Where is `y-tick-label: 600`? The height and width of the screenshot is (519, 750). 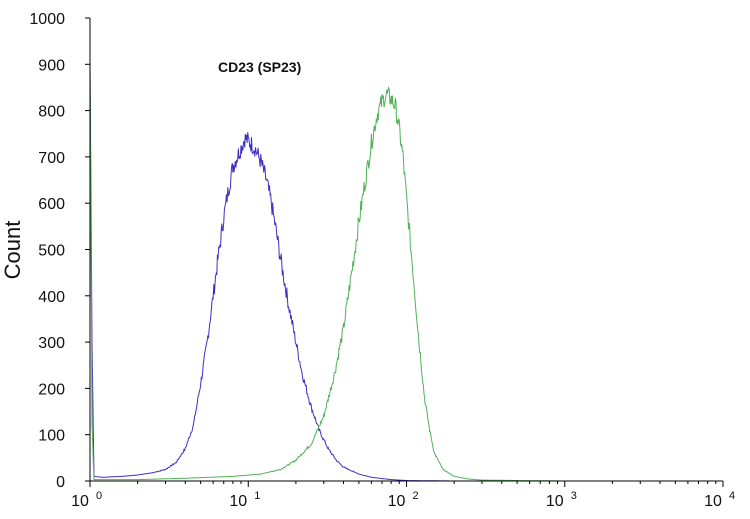
y-tick-label: 600 is located at coordinates (51, 204).